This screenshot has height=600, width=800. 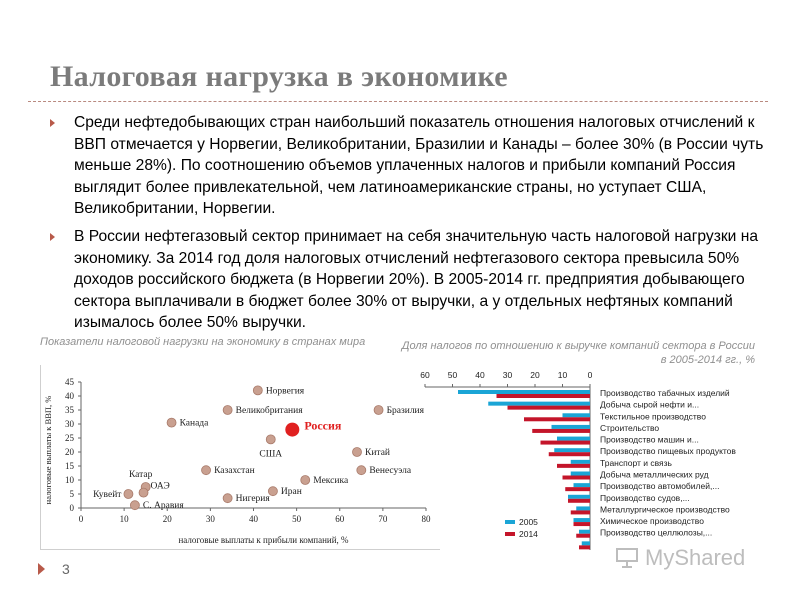 I want to click on data-point-highlight, so click(x=292, y=429).